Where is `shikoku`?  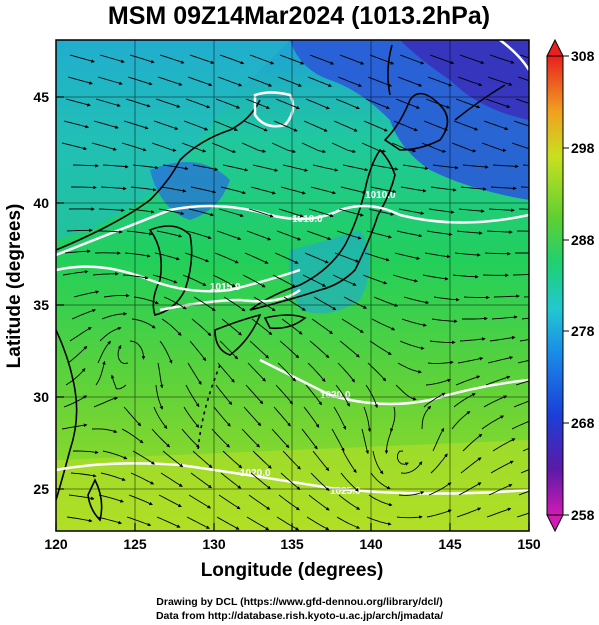 shikoku is located at coordinates (285, 322).